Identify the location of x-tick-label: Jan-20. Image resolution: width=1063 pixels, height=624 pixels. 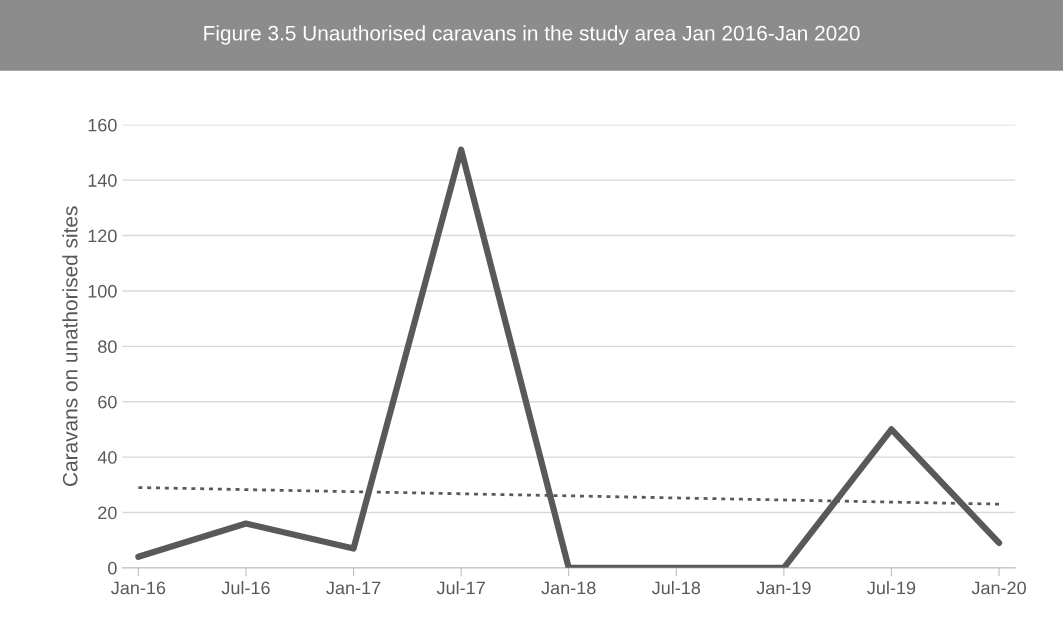
(998, 588).